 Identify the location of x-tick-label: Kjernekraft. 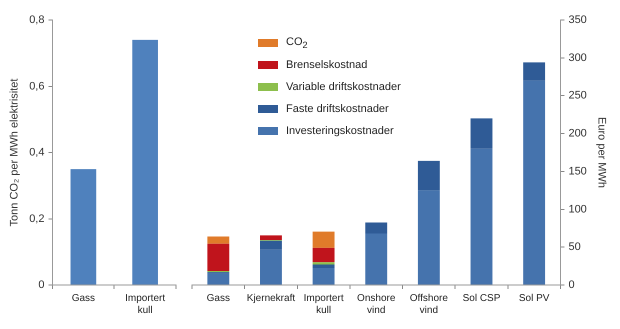
(271, 298).